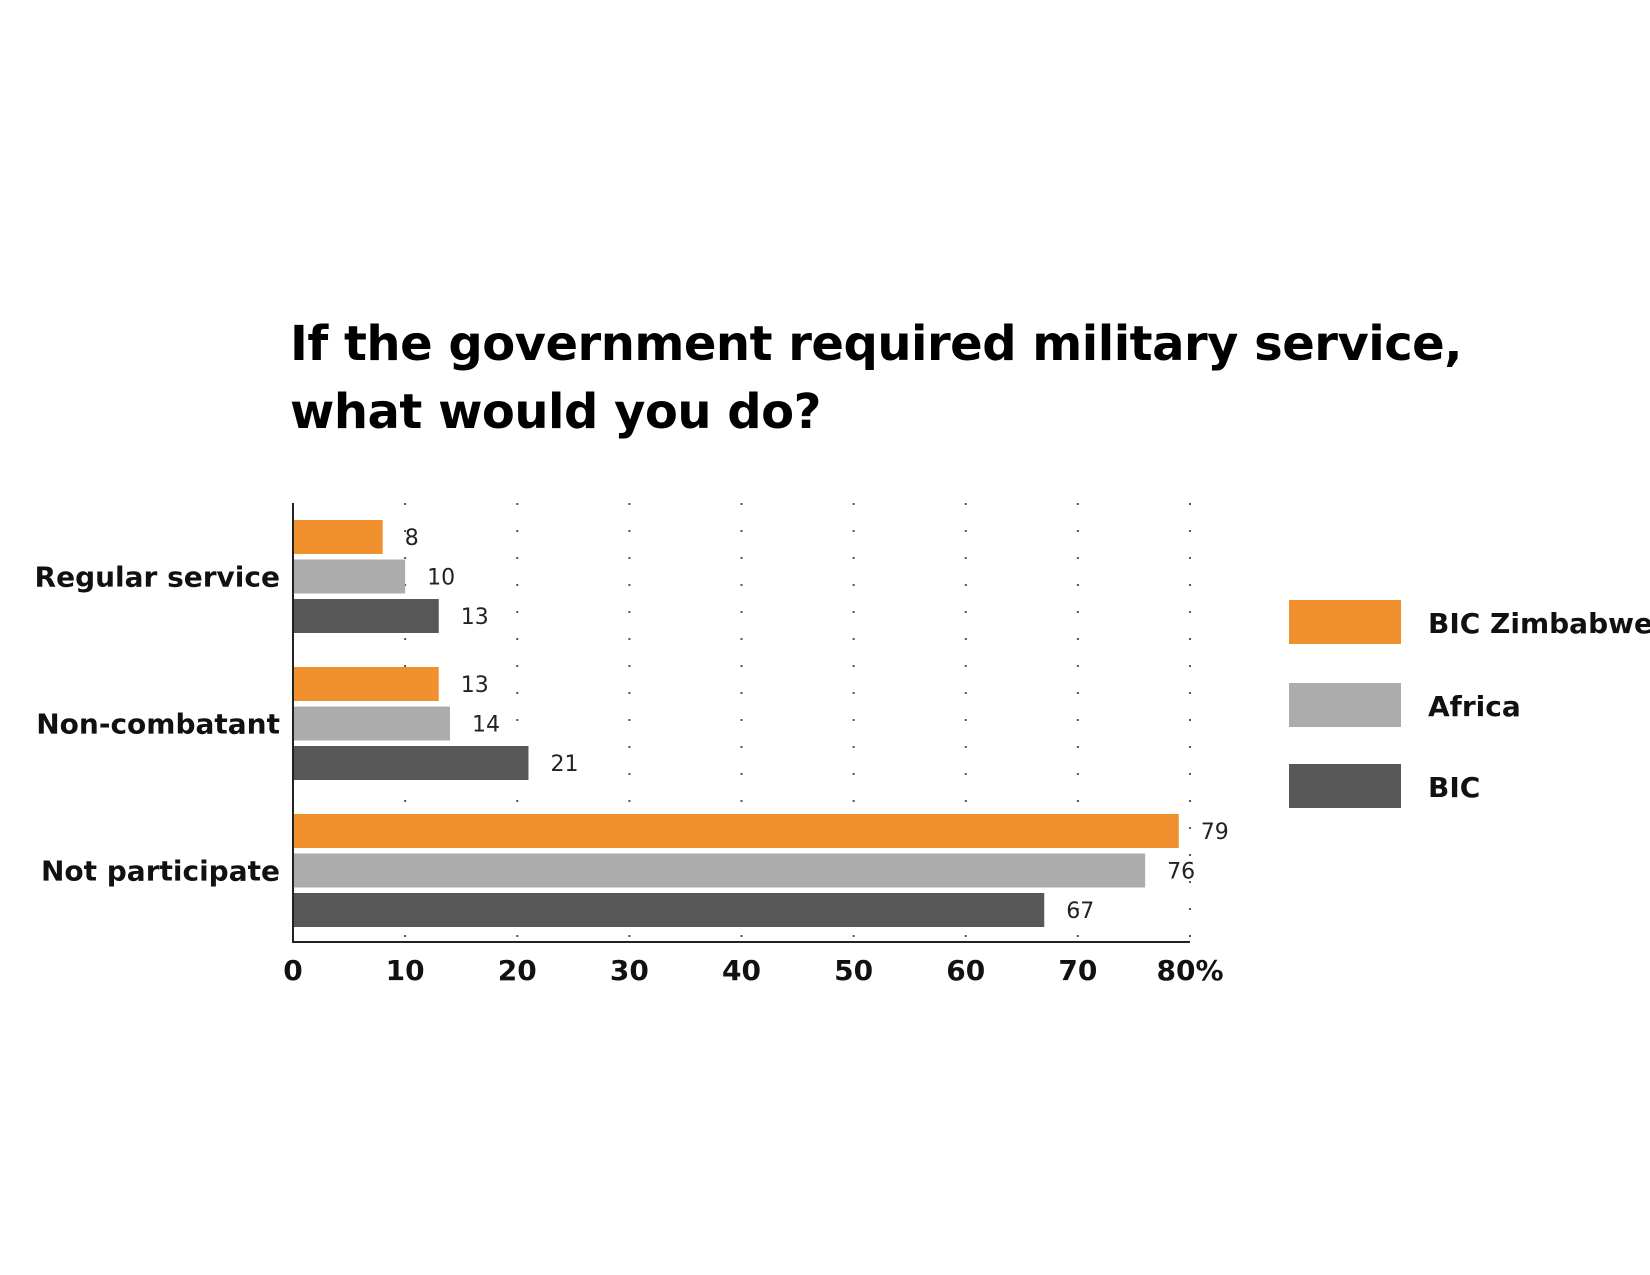 This screenshot has width=1650, height=1275. What do you see at coordinates (1215, 832) in the screenshot?
I see `data-label: 79` at bounding box center [1215, 832].